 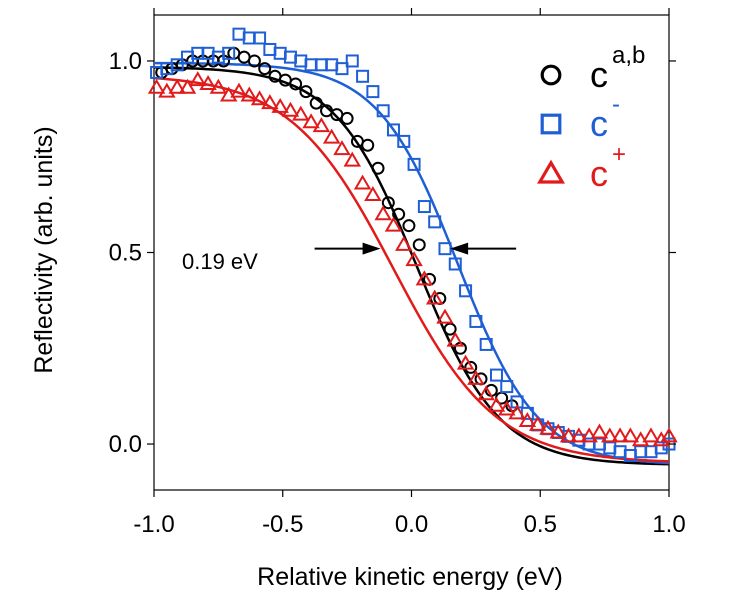 I want to click on x-tick-label: 1.0, so click(x=668, y=524).